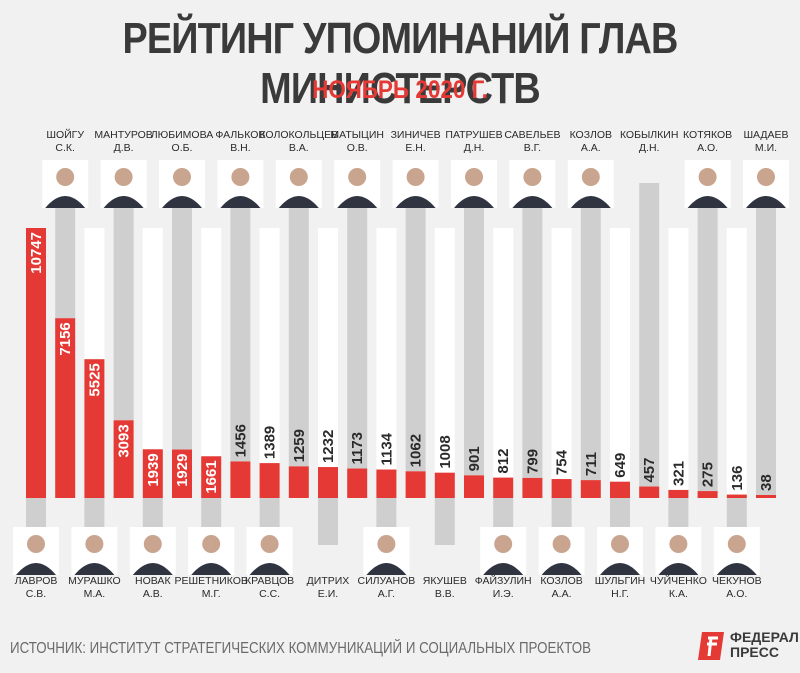 The width and height of the screenshot is (800, 673). I want to click on value-label: 5525, so click(94, 379).